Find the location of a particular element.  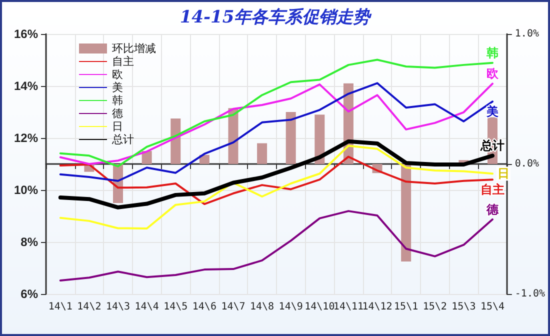

x-tick-label: 14\5 is located at coordinates (176, 307).